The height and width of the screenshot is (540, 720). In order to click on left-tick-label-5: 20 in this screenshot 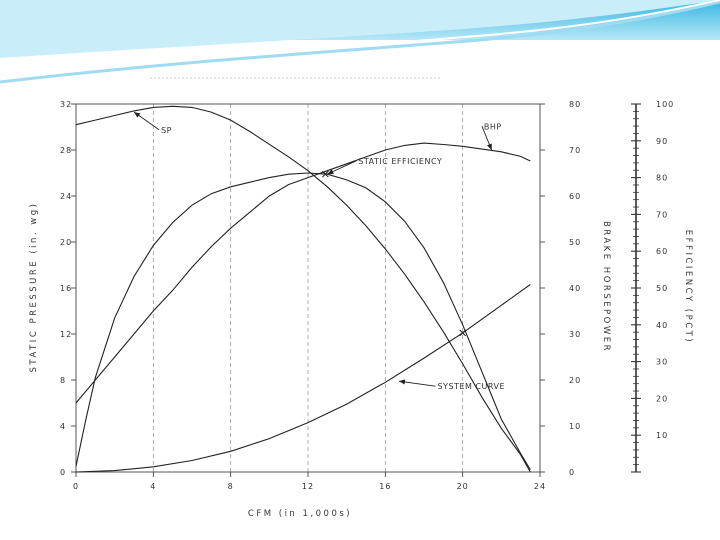, I will do `click(66, 242)`.